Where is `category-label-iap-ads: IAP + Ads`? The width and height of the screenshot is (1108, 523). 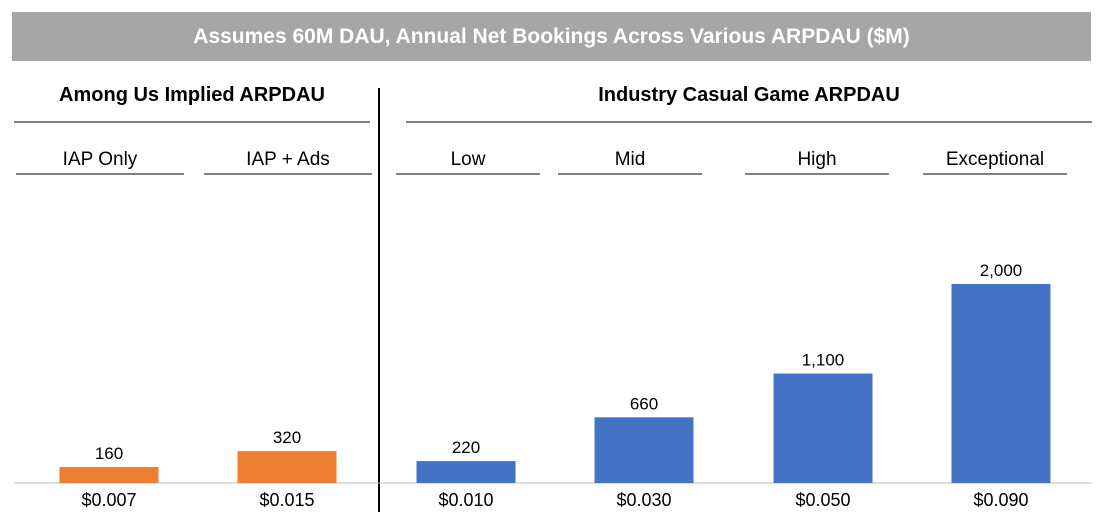 category-label-iap-ads: IAP + Ads is located at coordinates (288, 159).